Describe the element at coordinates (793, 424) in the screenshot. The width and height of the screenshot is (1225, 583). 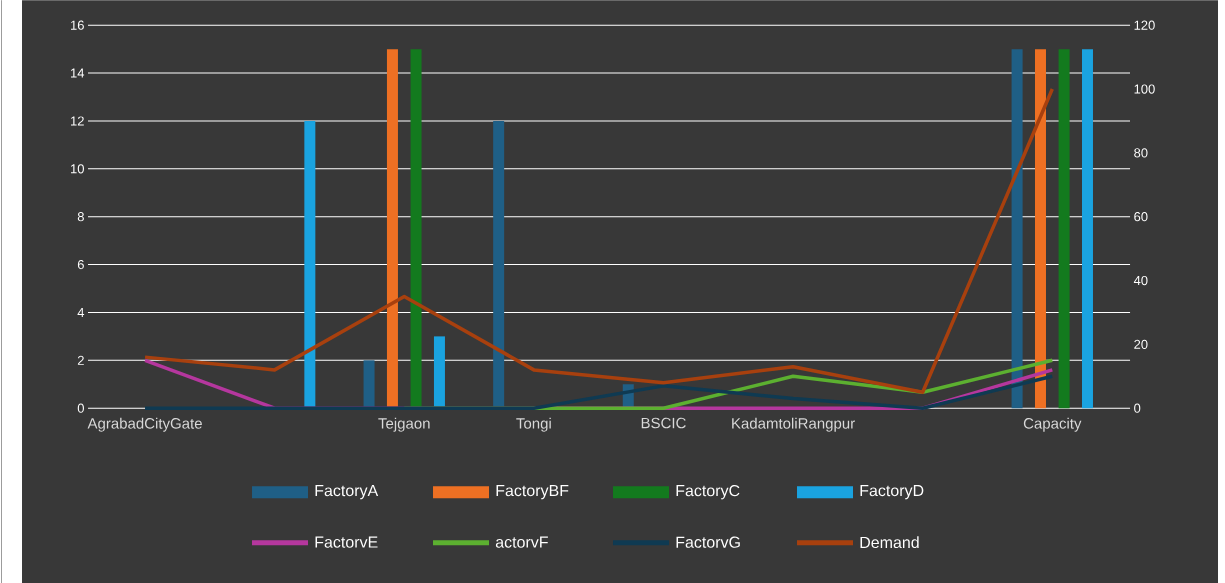
I see `x-tick-label: KadamtoliRangpur` at that location.